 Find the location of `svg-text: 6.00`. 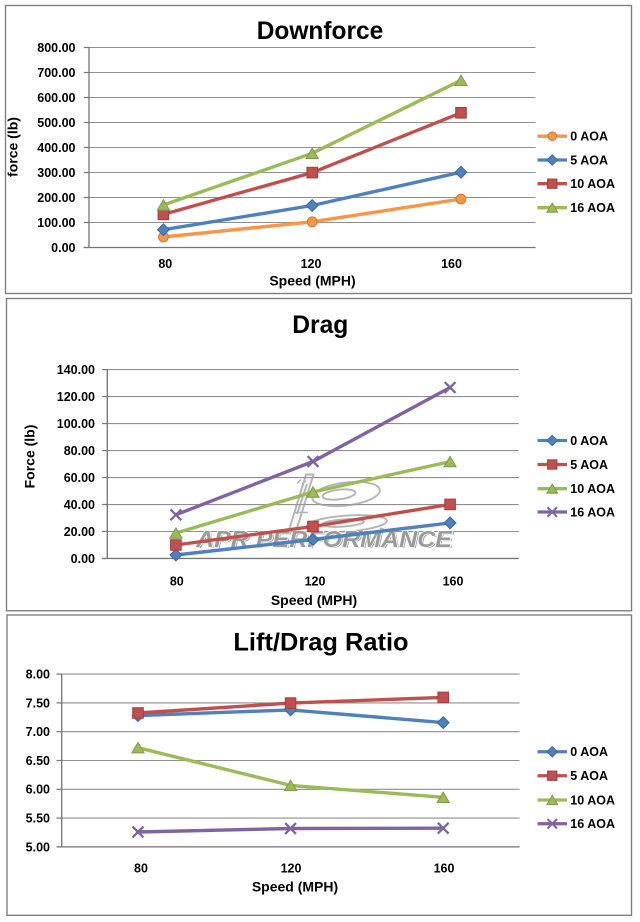

svg-text: 6.00 is located at coordinates (38, 790).